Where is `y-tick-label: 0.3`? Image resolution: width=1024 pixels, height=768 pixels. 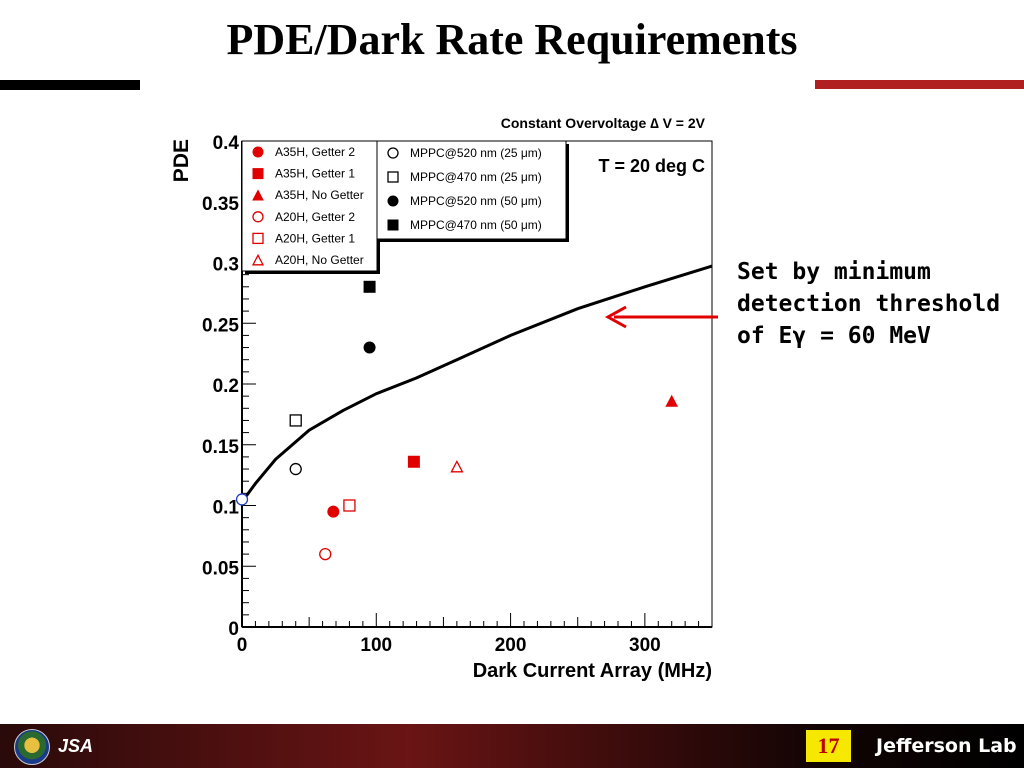
y-tick-label: 0.3 is located at coordinates (226, 265).